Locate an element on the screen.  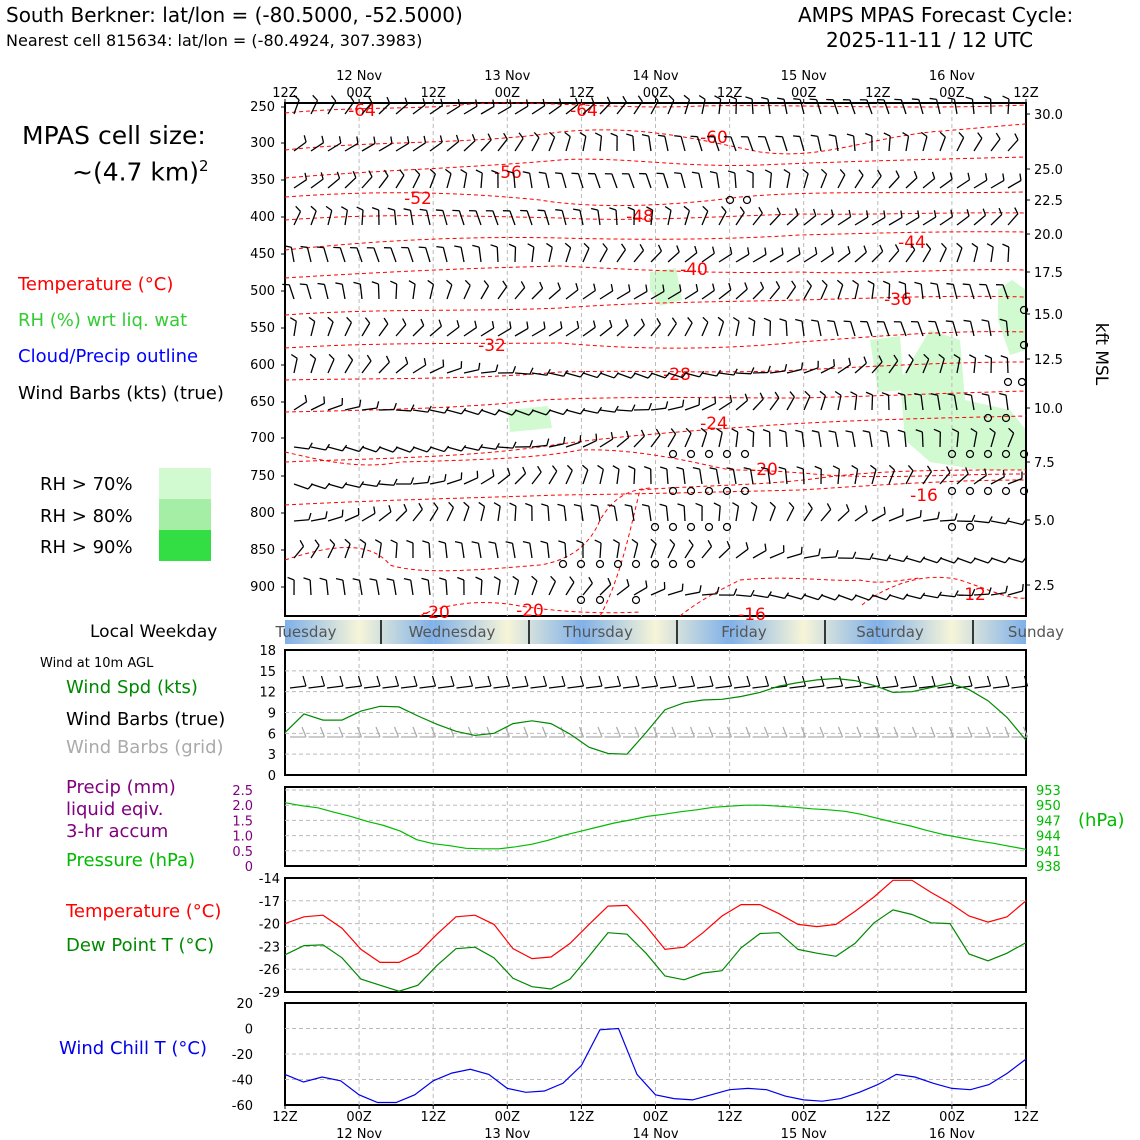
rh70-swatch is located at coordinates (185, 483).